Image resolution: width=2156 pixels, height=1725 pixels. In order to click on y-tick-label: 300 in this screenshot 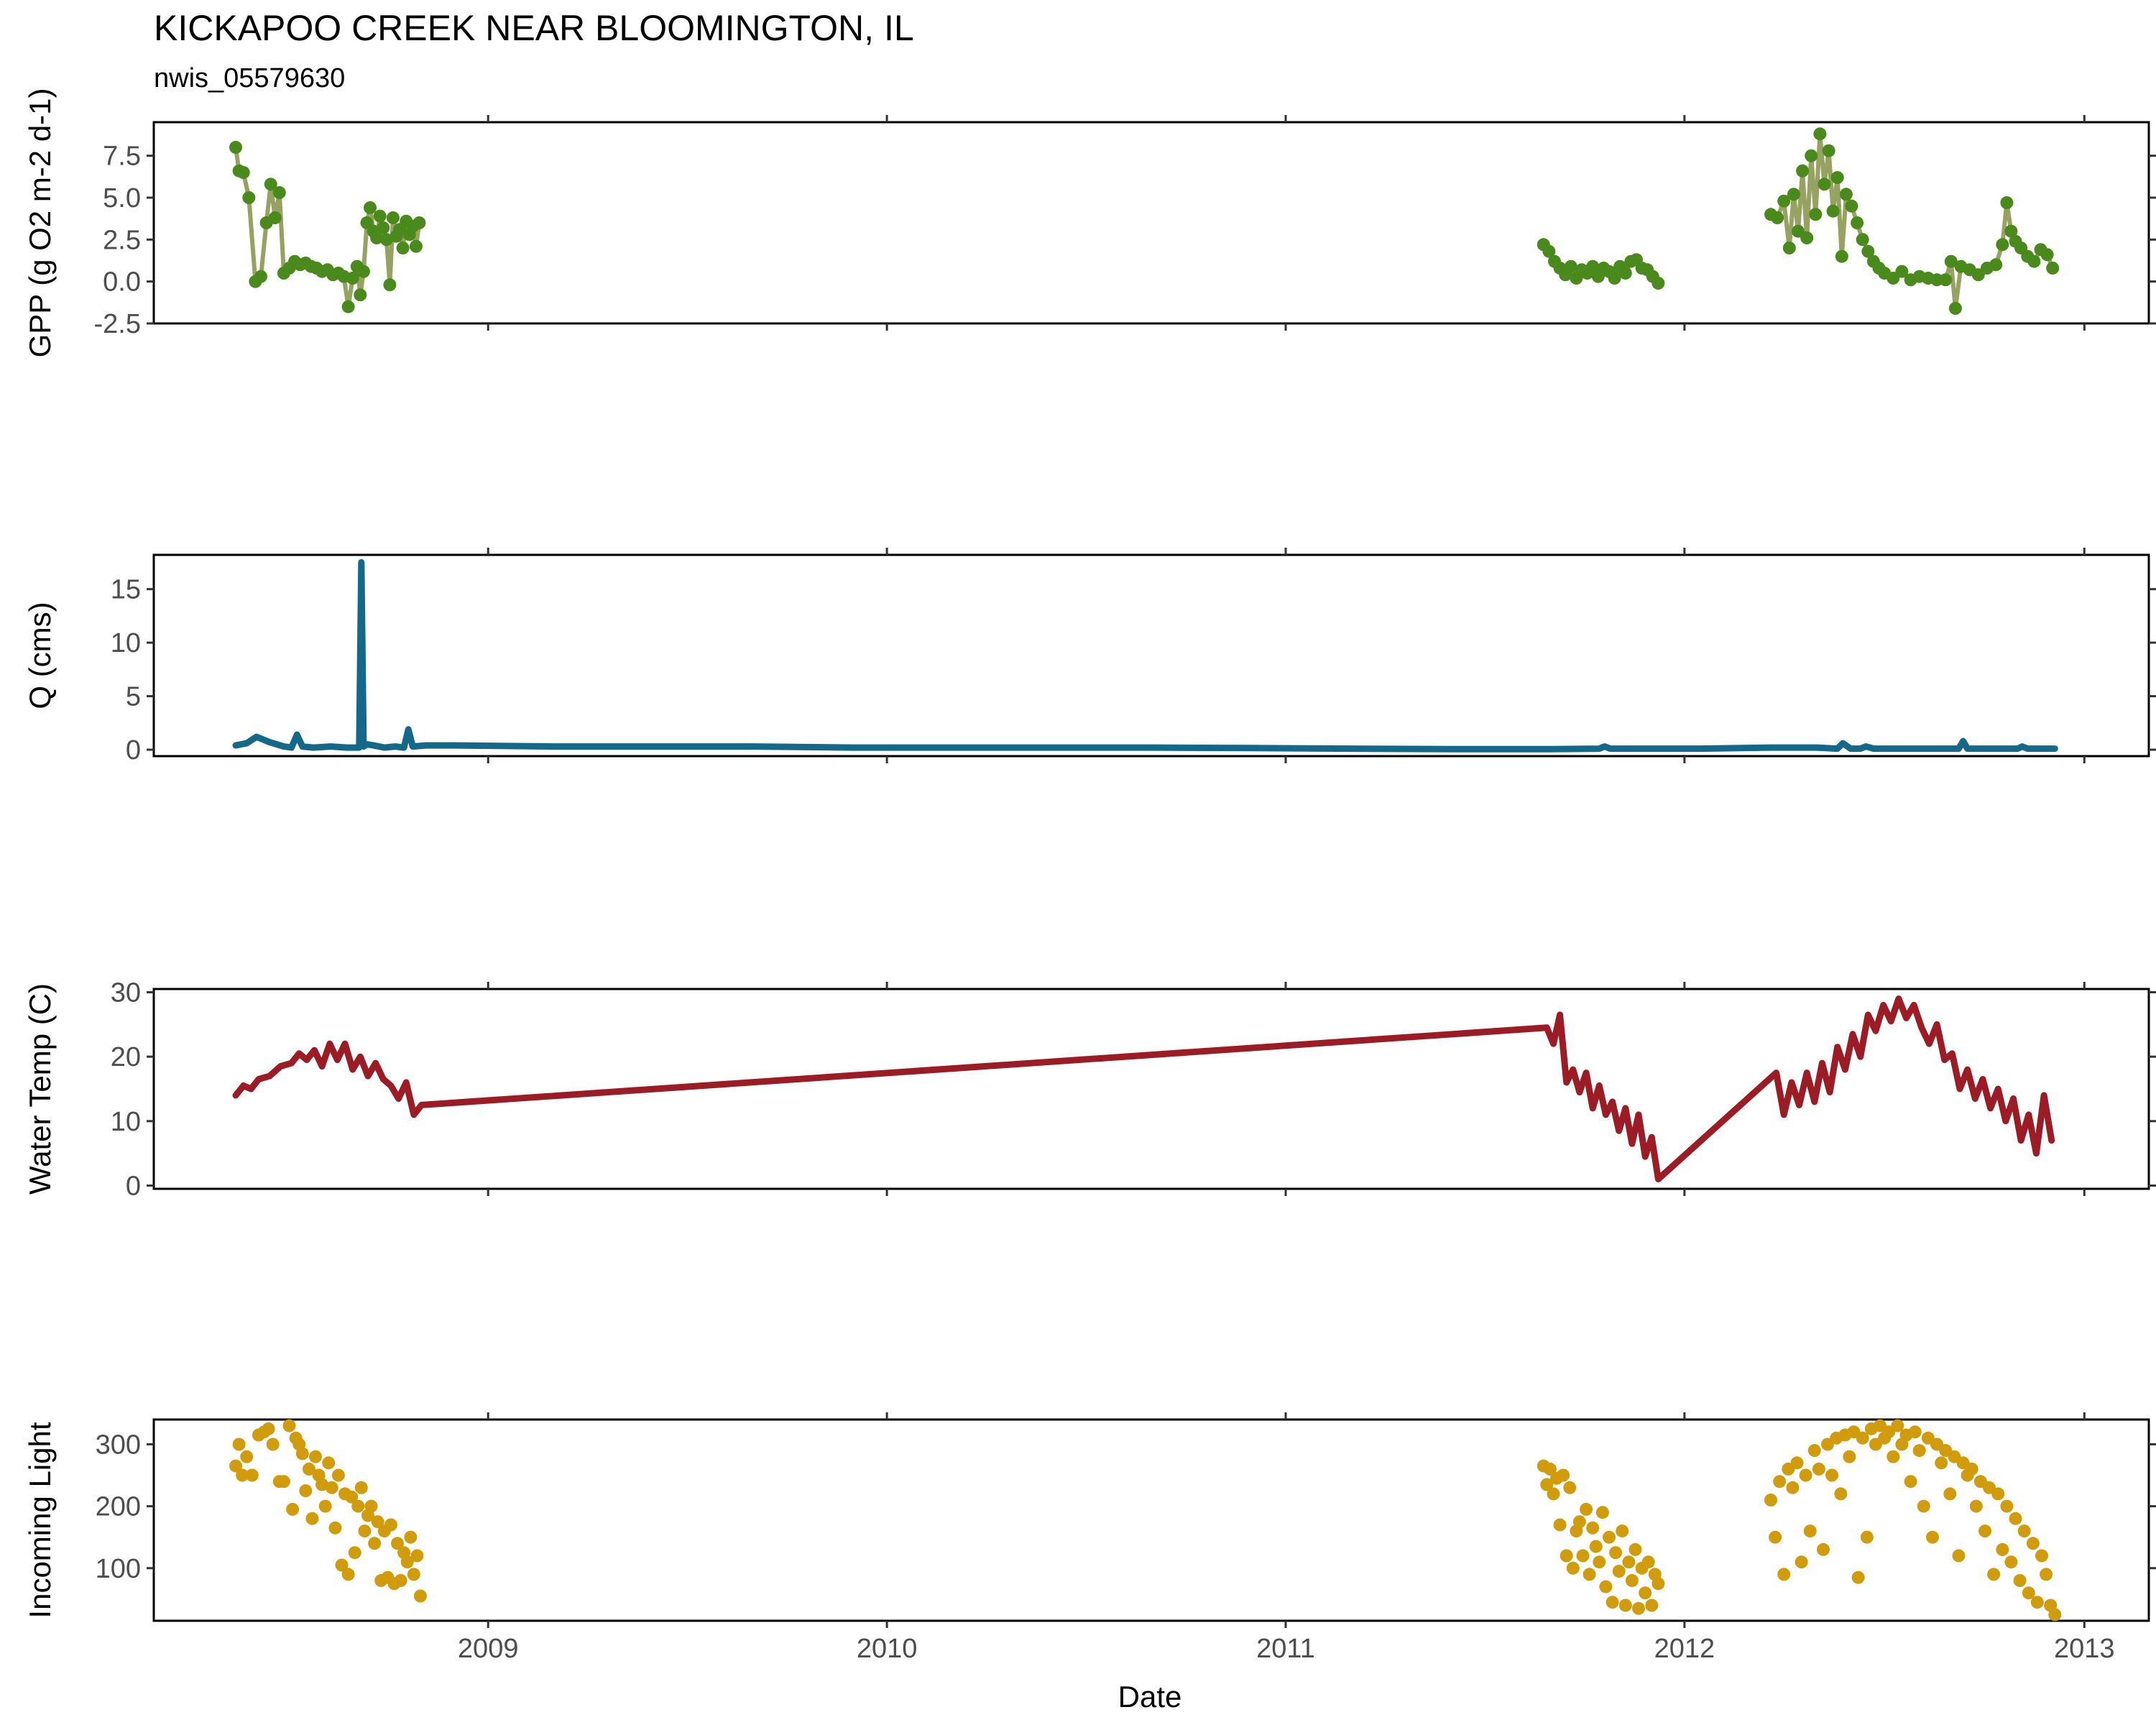, I will do `click(118, 1445)`.